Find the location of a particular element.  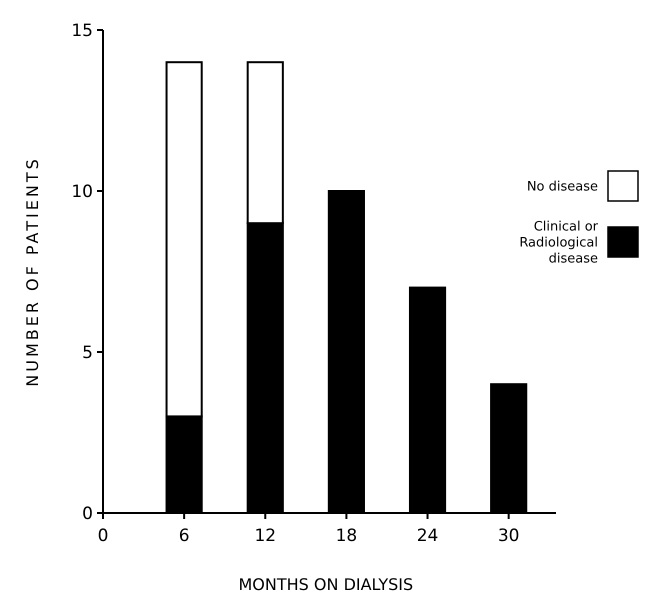

y-tick-label: 15 is located at coordinates (82, 30).